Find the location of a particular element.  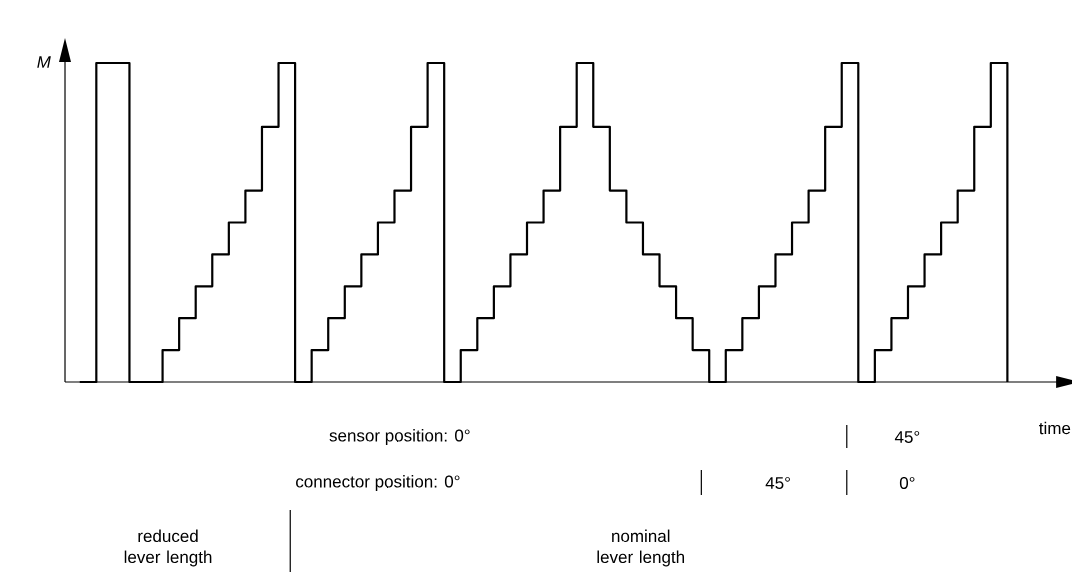

y-axis-title: M is located at coordinates (44, 62).